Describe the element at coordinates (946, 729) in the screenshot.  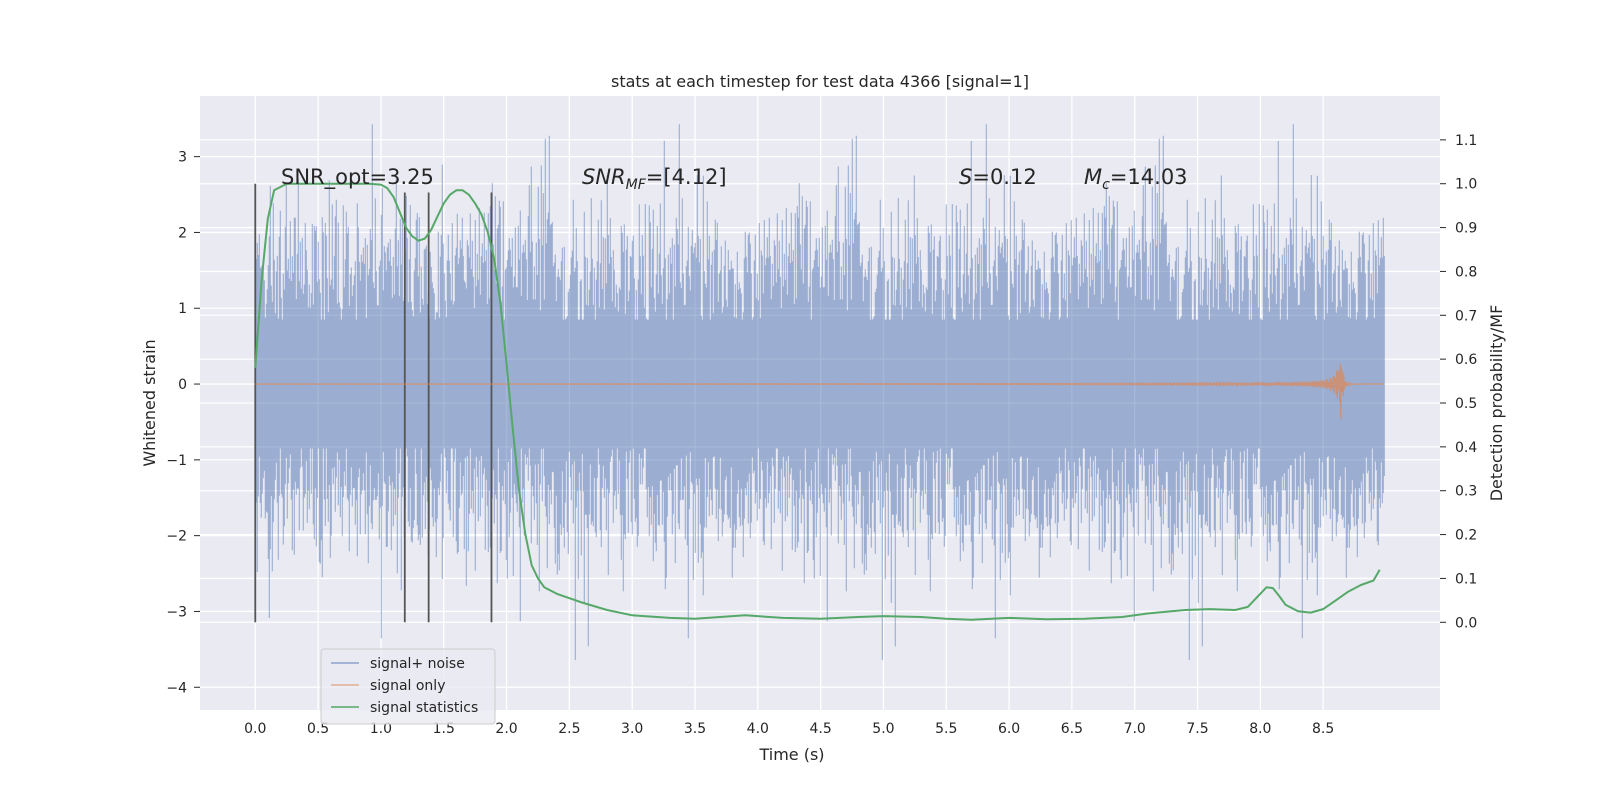
I see `x-tick-label: 5.5` at that location.